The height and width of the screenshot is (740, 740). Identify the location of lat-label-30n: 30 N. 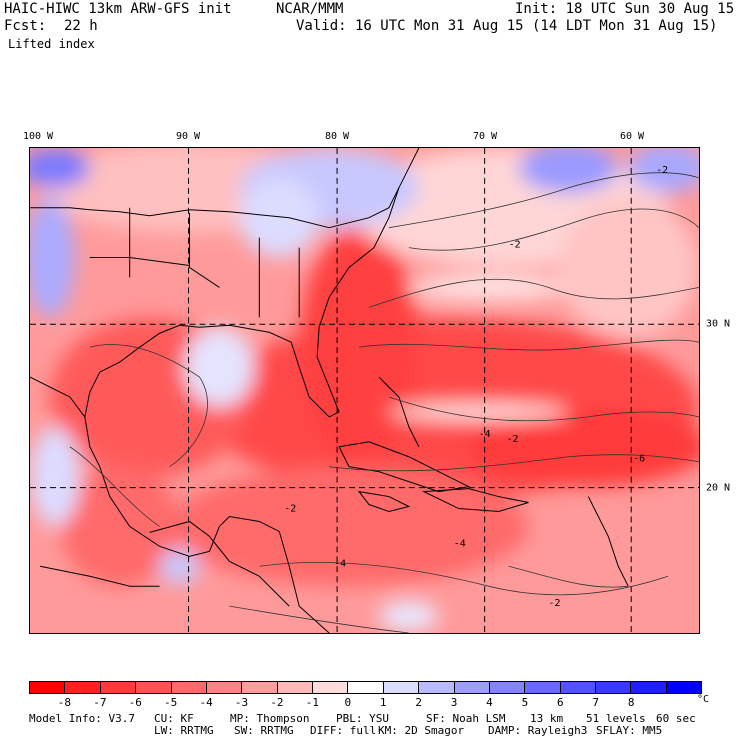
(718, 324).